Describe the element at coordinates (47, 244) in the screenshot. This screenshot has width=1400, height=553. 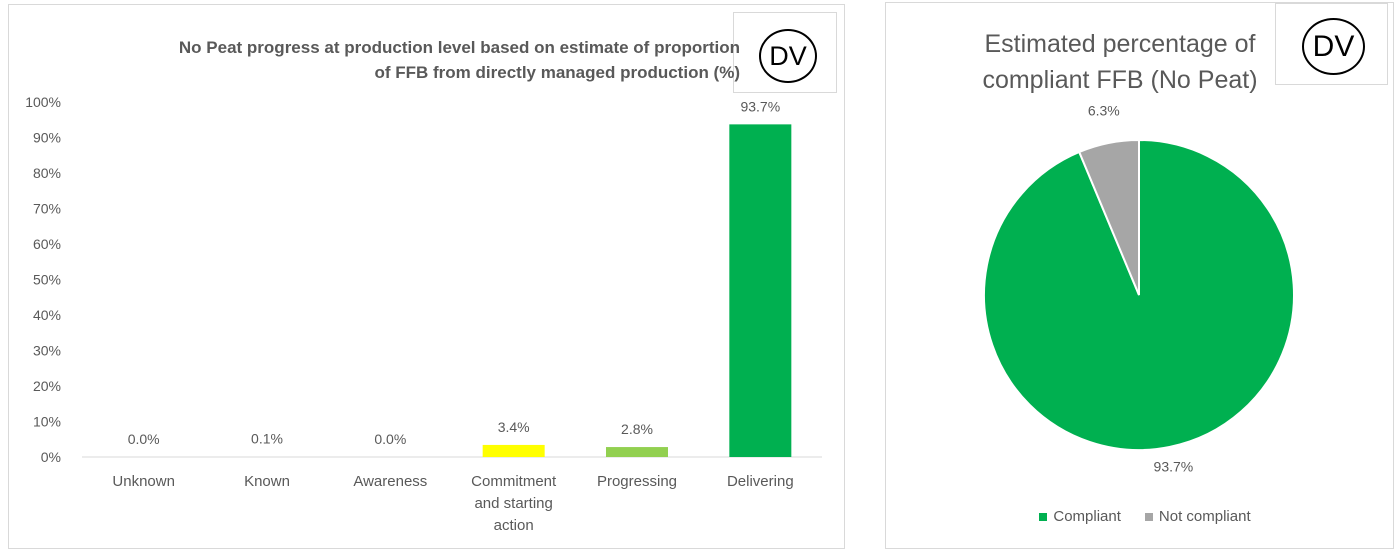
I see `y-tick-label: 60%` at that location.